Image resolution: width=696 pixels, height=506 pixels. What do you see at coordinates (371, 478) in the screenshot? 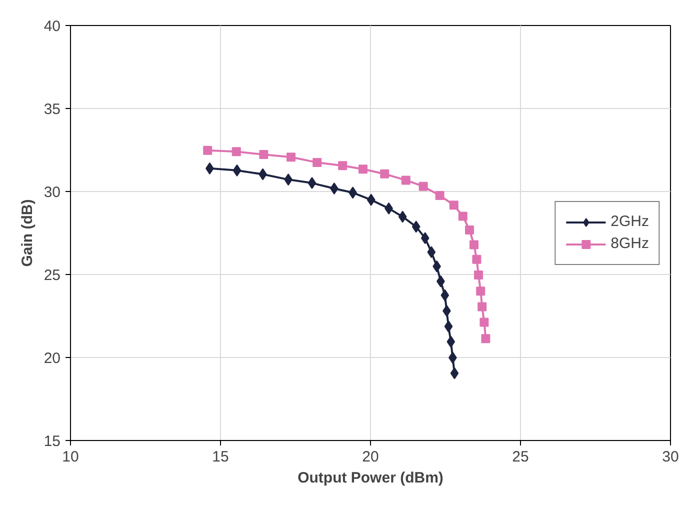
I see `x-axis-title: Output Power (dBm)` at bounding box center [371, 478].